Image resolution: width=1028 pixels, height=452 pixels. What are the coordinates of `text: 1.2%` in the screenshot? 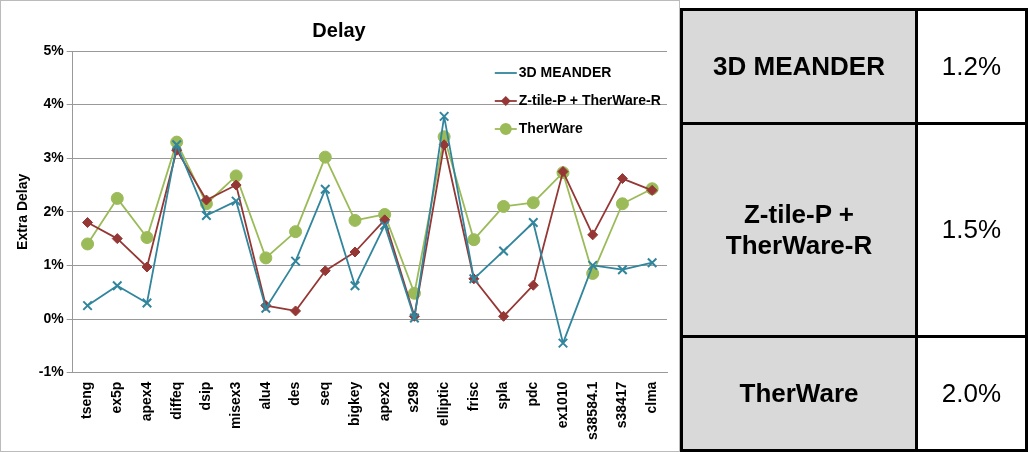 It's located at (971, 66).